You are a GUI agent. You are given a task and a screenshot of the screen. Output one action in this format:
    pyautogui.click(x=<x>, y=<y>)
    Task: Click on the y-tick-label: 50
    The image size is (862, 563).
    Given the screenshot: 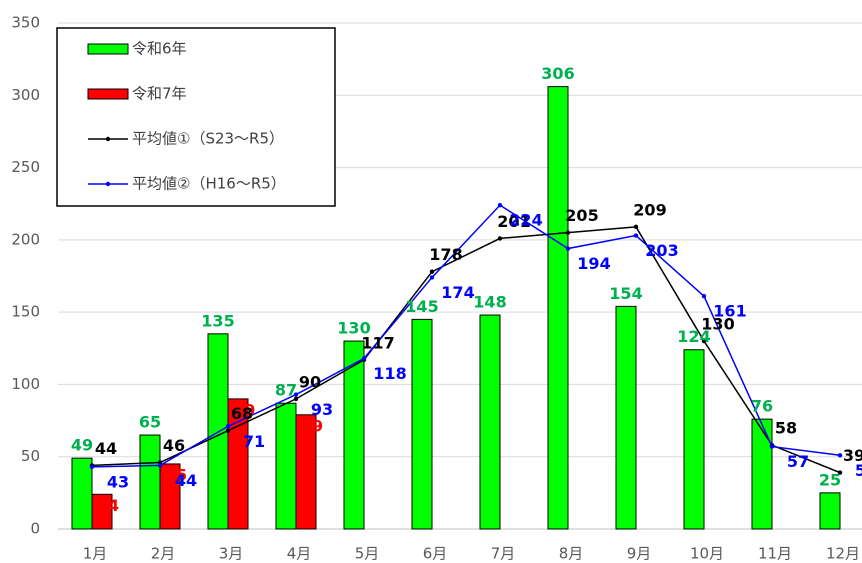 What is the action you would take?
    pyautogui.click(x=30, y=456)
    